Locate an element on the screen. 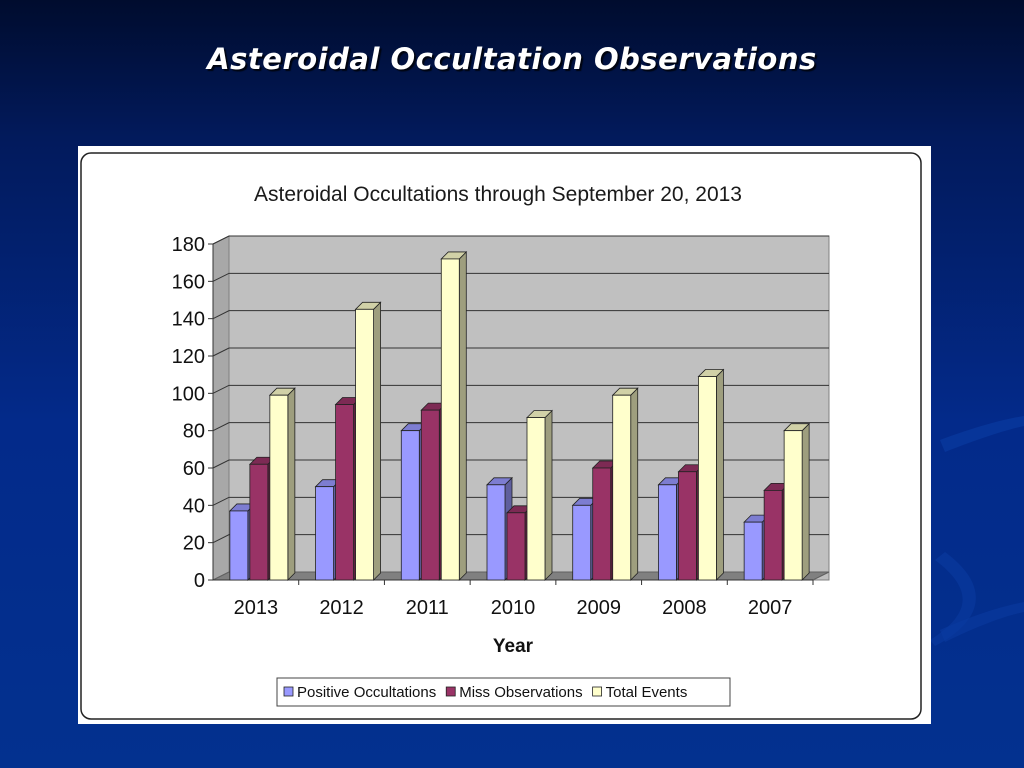 The height and width of the screenshot is (768, 1024). y-tick-label: 60 is located at coordinates (194, 469).